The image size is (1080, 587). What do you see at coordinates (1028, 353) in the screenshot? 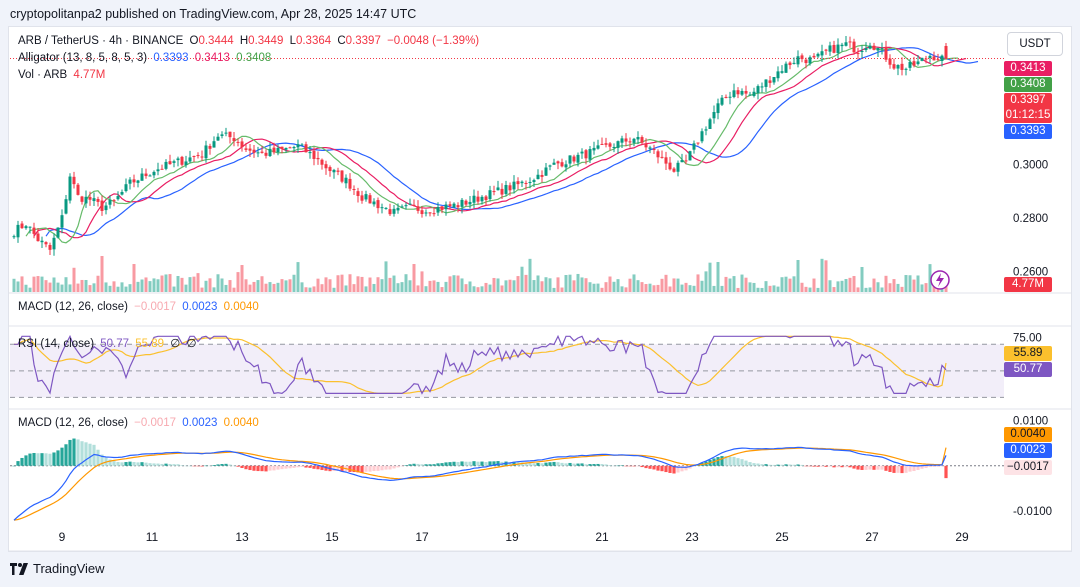
I see `rsi-ma-badge: 55.89` at bounding box center [1028, 353].